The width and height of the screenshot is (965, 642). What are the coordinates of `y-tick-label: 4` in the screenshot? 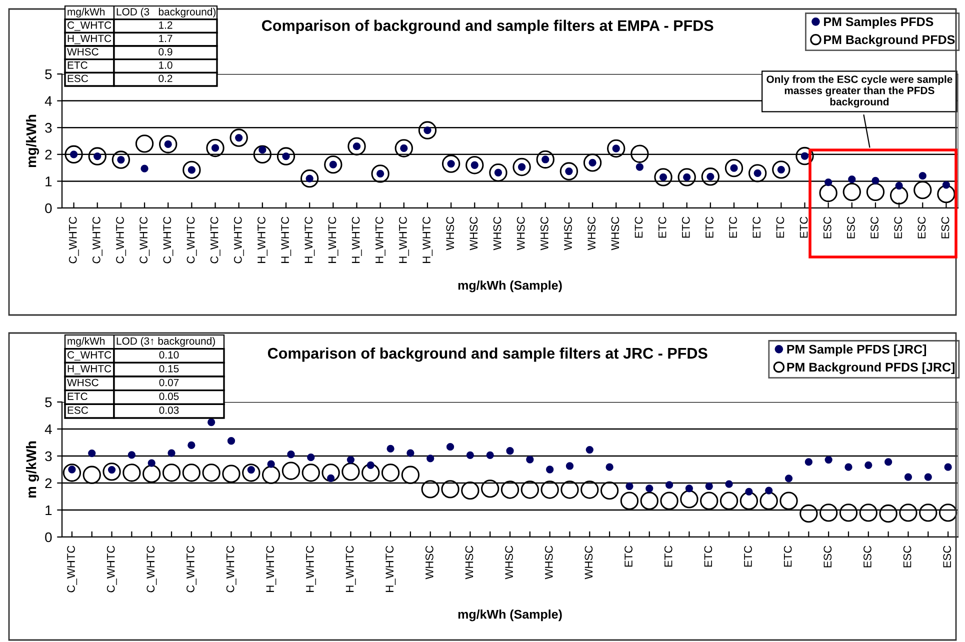 It's located at (48, 429).